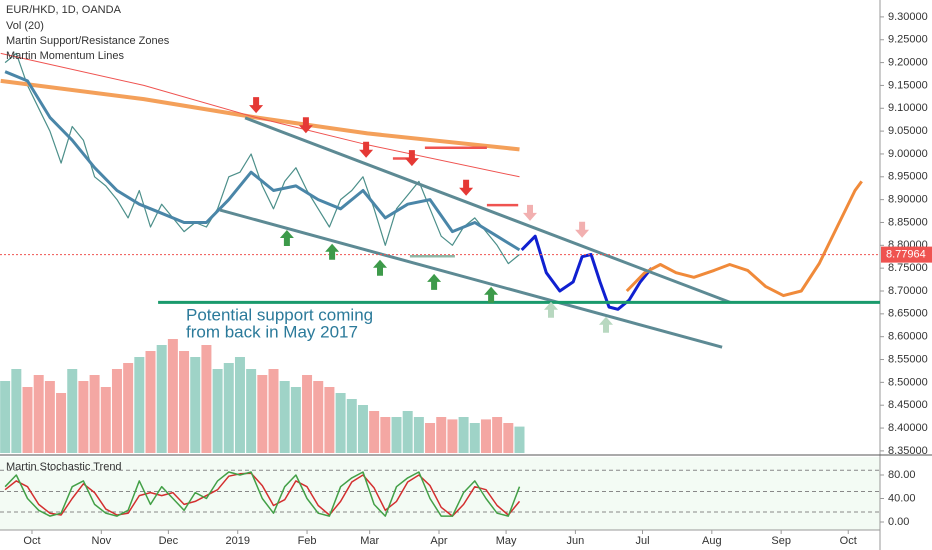 This screenshot has width=932, height=550. What do you see at coordinates (908, 291) in the screenshot?
I see `y-tick-label: 8.70000` at bounding box center [908, 291].